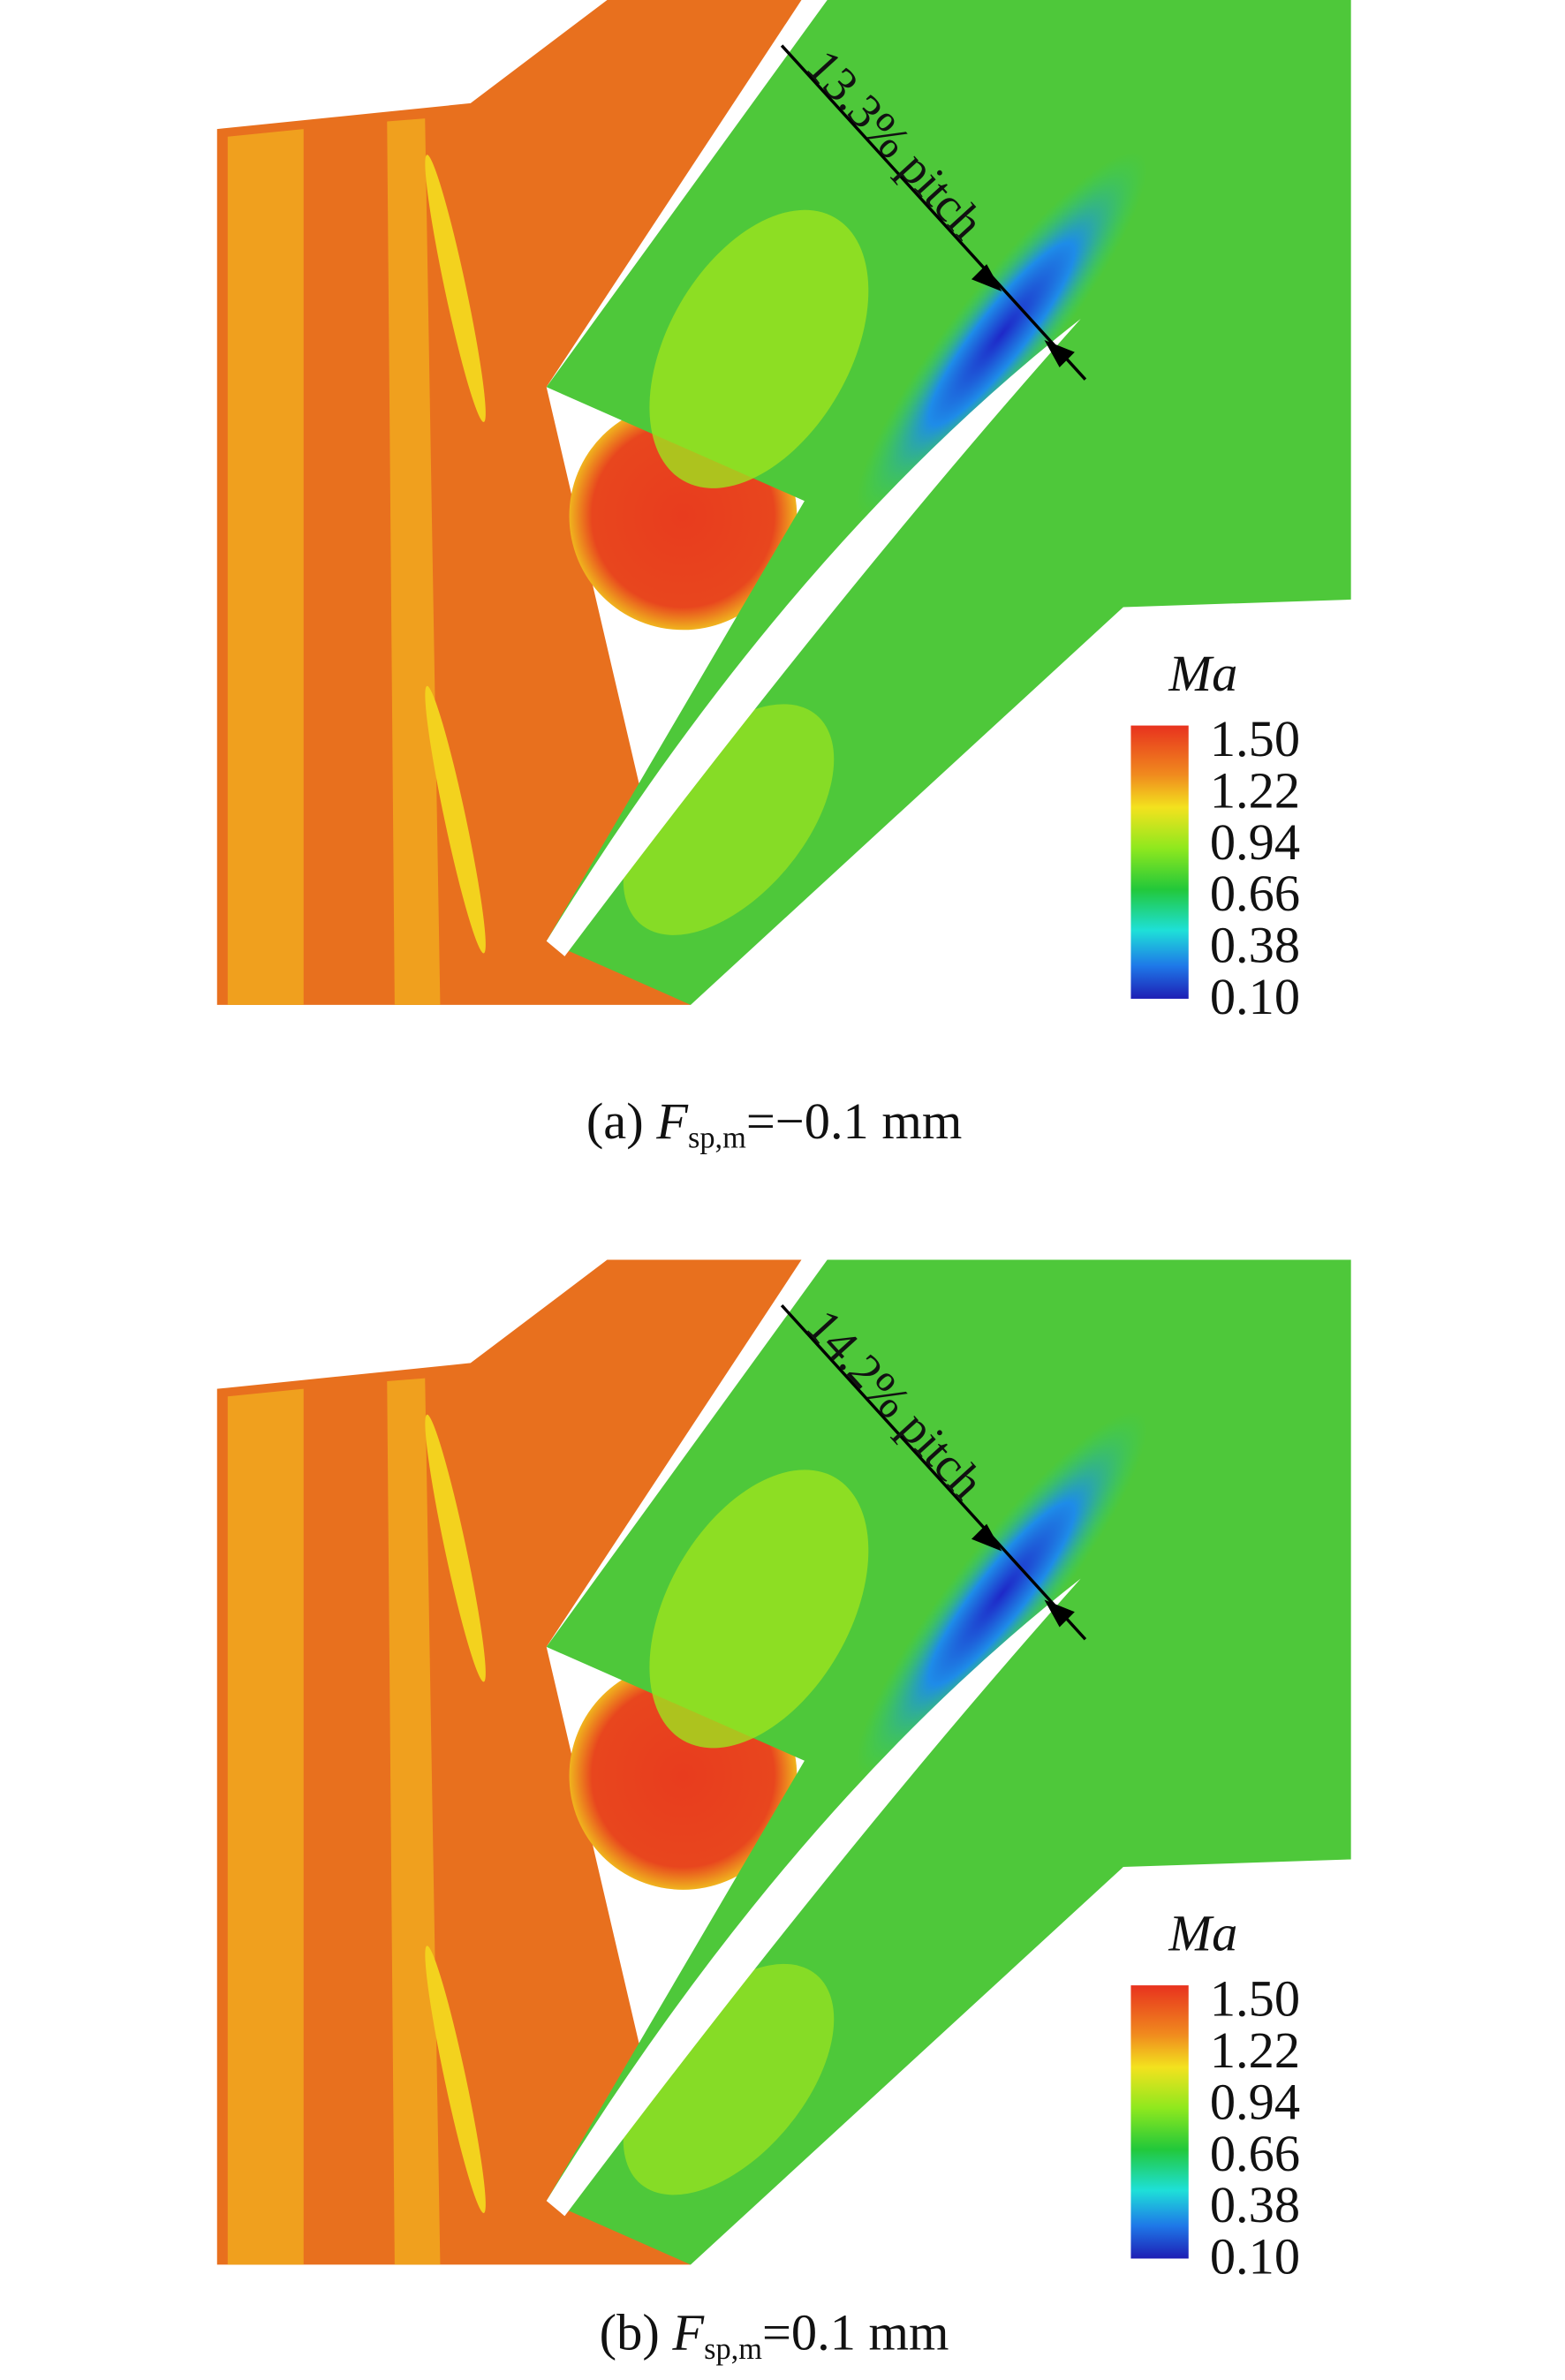 Image resolution: width=1565 pixels, height=2380 pixels. I want to click on caption: (a) Fsp,m=−0.1 mm, so click(774, 1123).